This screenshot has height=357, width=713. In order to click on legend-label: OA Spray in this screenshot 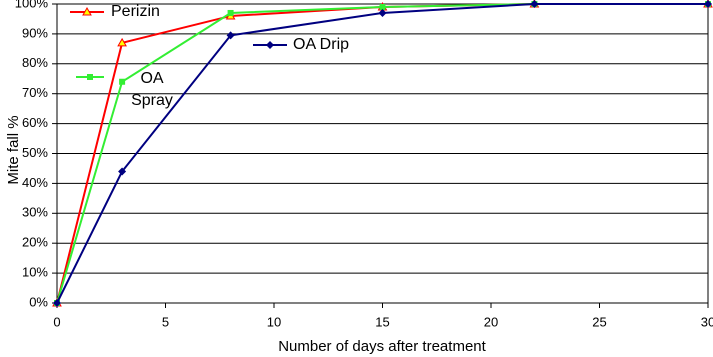, I will do `click(152, 89)`.